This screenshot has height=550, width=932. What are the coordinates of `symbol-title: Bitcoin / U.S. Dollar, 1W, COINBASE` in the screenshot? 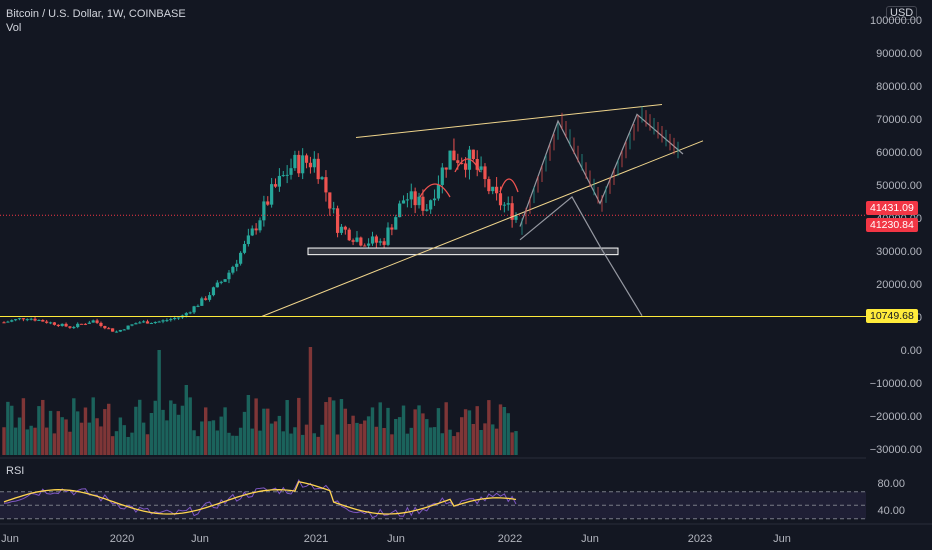 It's located at (96, 14).